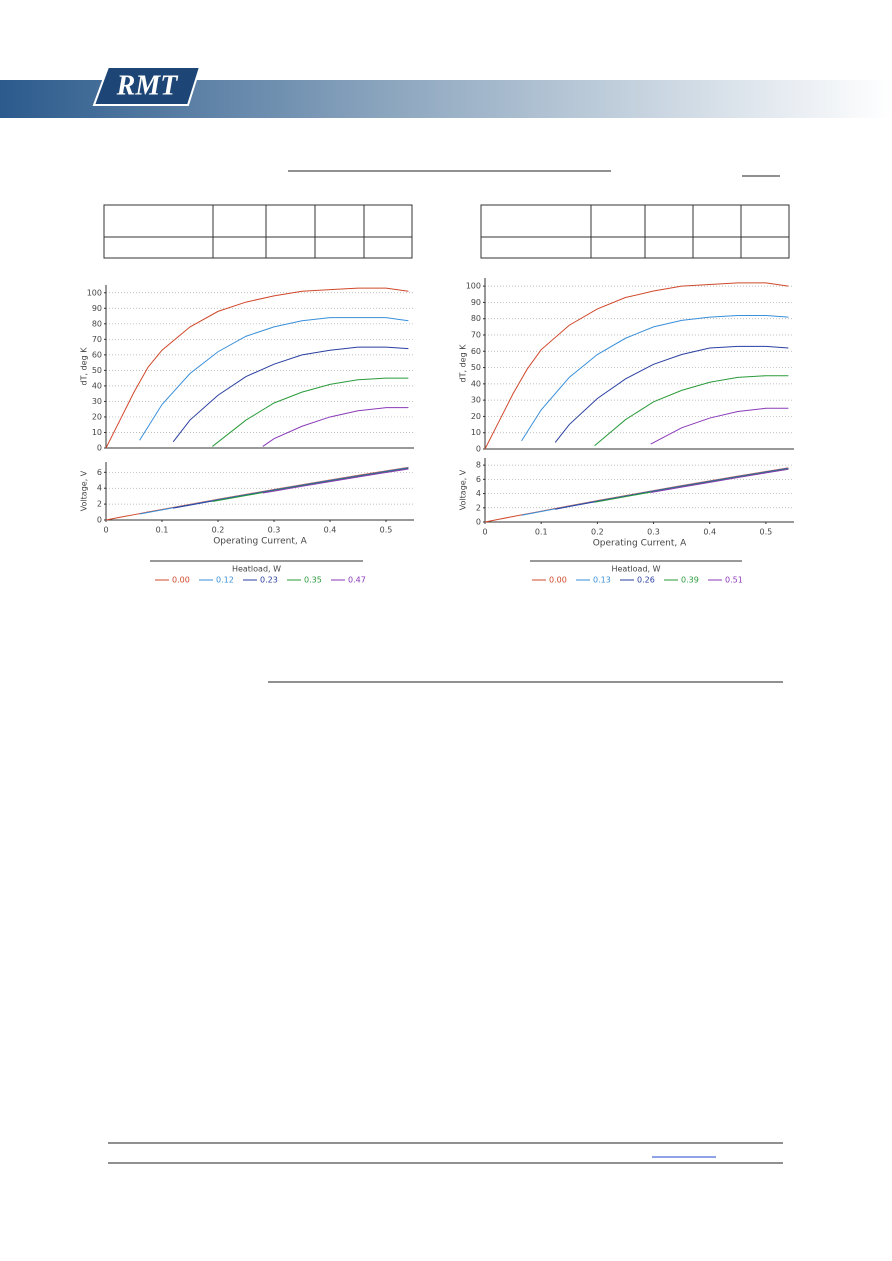 The image size is (892, 1261). Describe the element at coordinates (690, 580) in the screenshot. I see `legend-label: 0.39` at that location.